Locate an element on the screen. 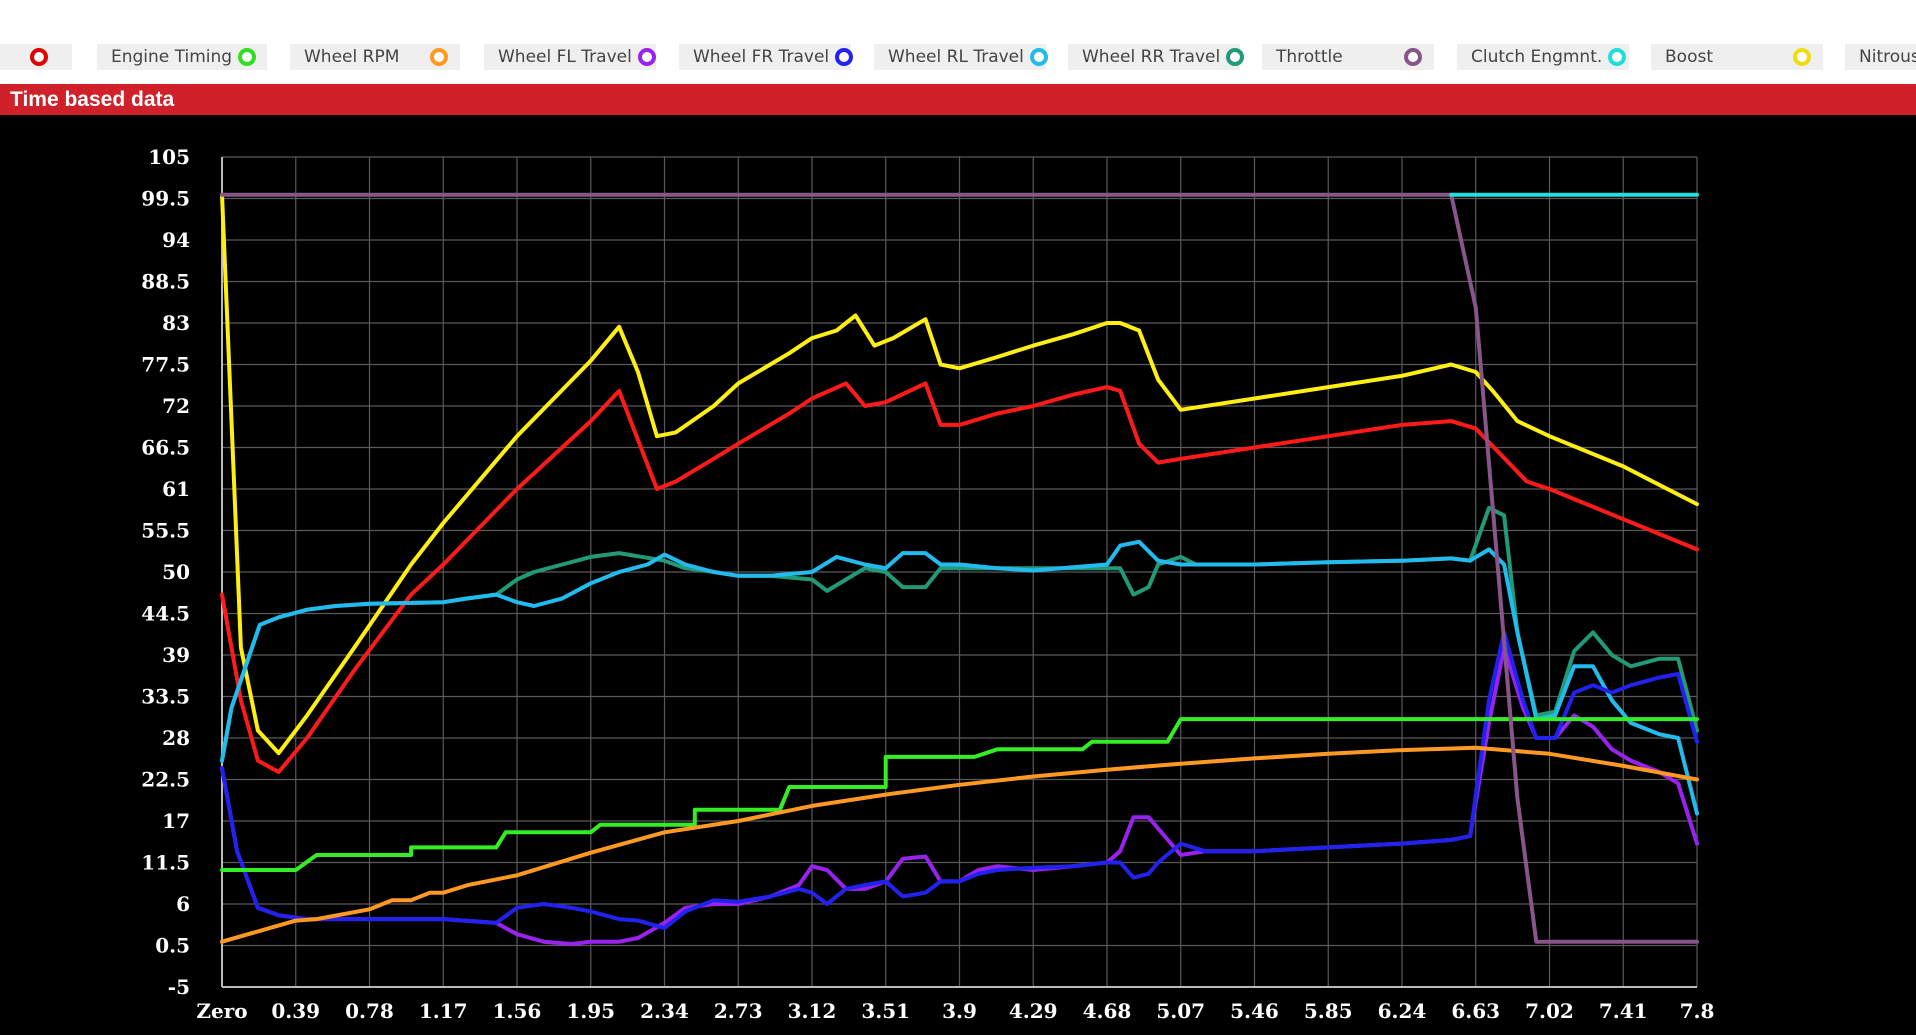  y-tick-label: 33.5 is located at coordinates (165, 697).